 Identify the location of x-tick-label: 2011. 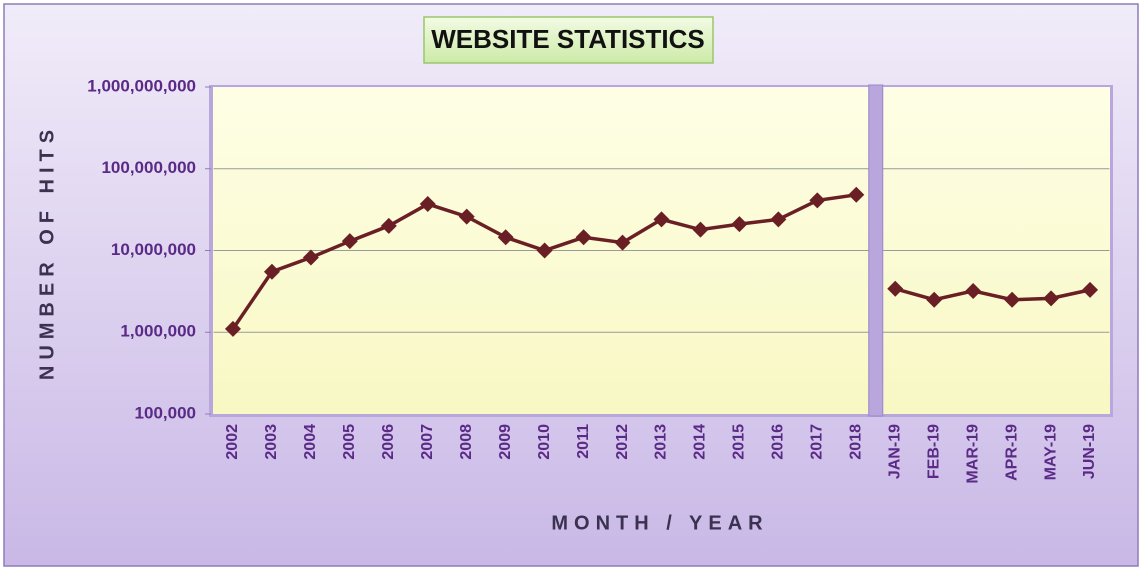
(583, 441).